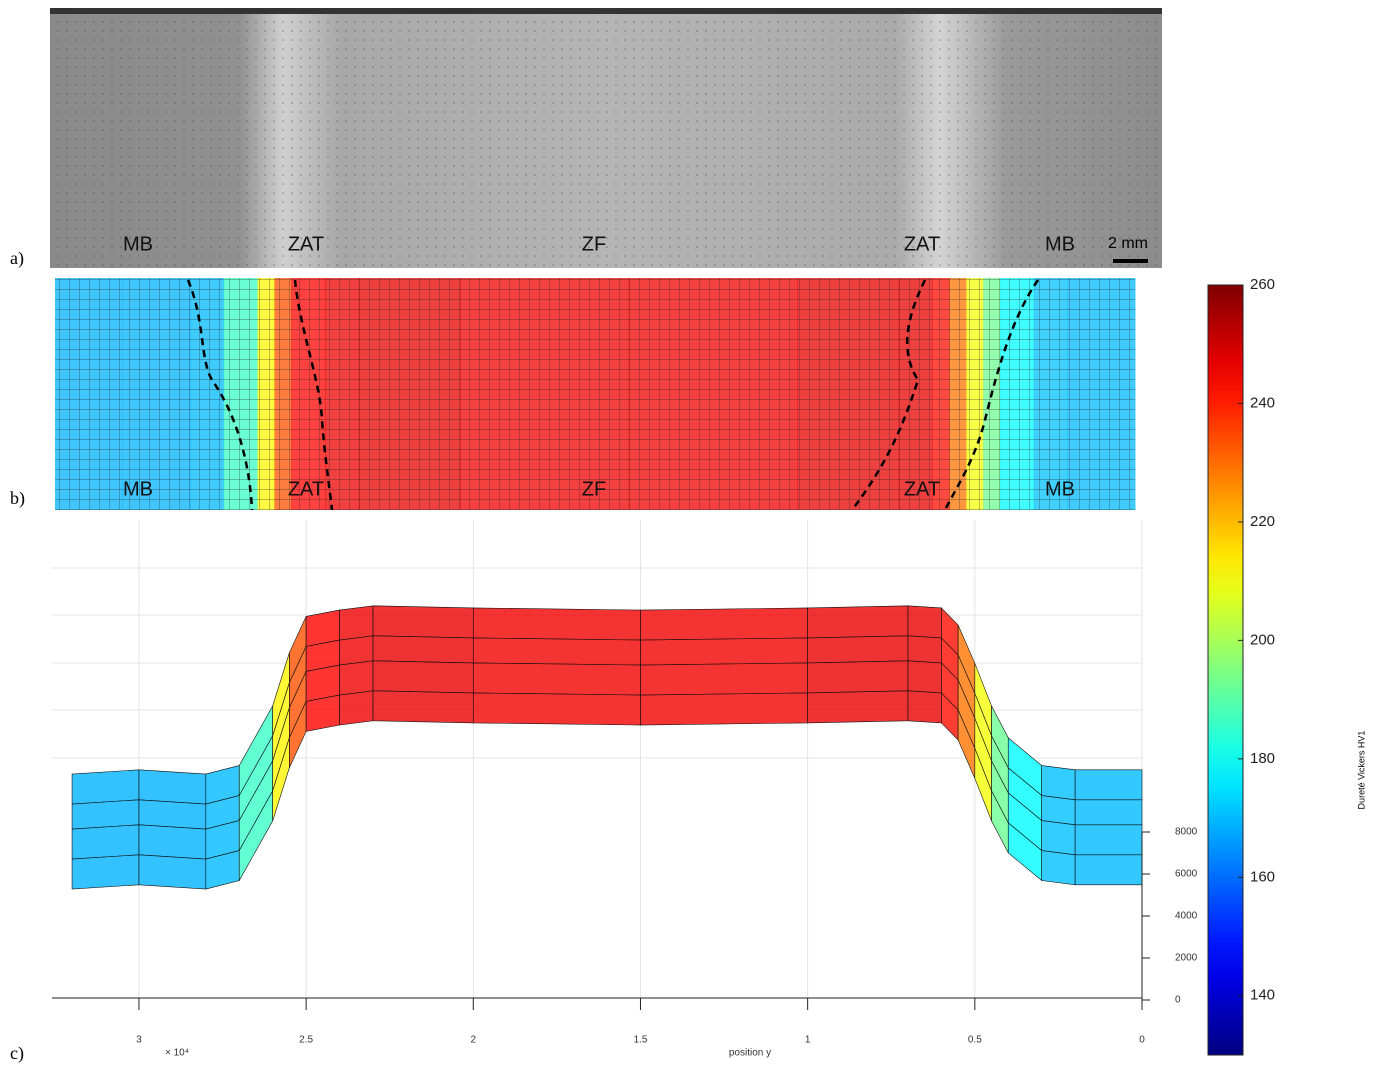 Image resolution: width=1382 pixels, height=1065 pixels. What do you see at coordinates (474, 1040) in the screenshot?
I see `x-tick-label: 2` at bounding box center [474, 1040].